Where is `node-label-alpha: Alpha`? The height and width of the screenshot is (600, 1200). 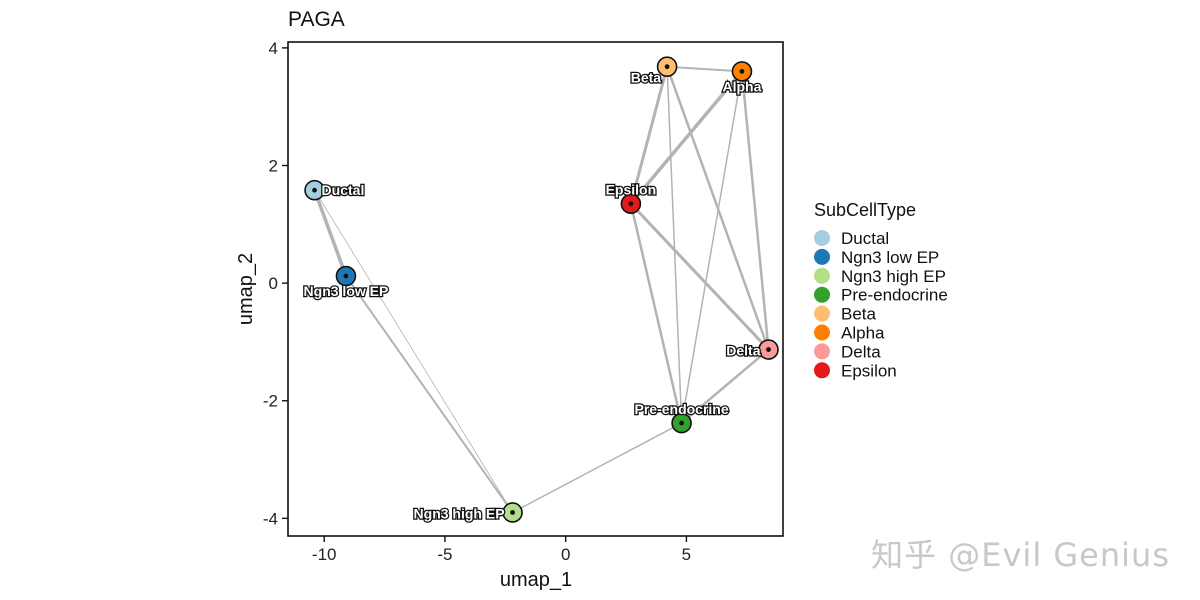 node-label-alpha: Alpha is located at coordinates (742, 86).